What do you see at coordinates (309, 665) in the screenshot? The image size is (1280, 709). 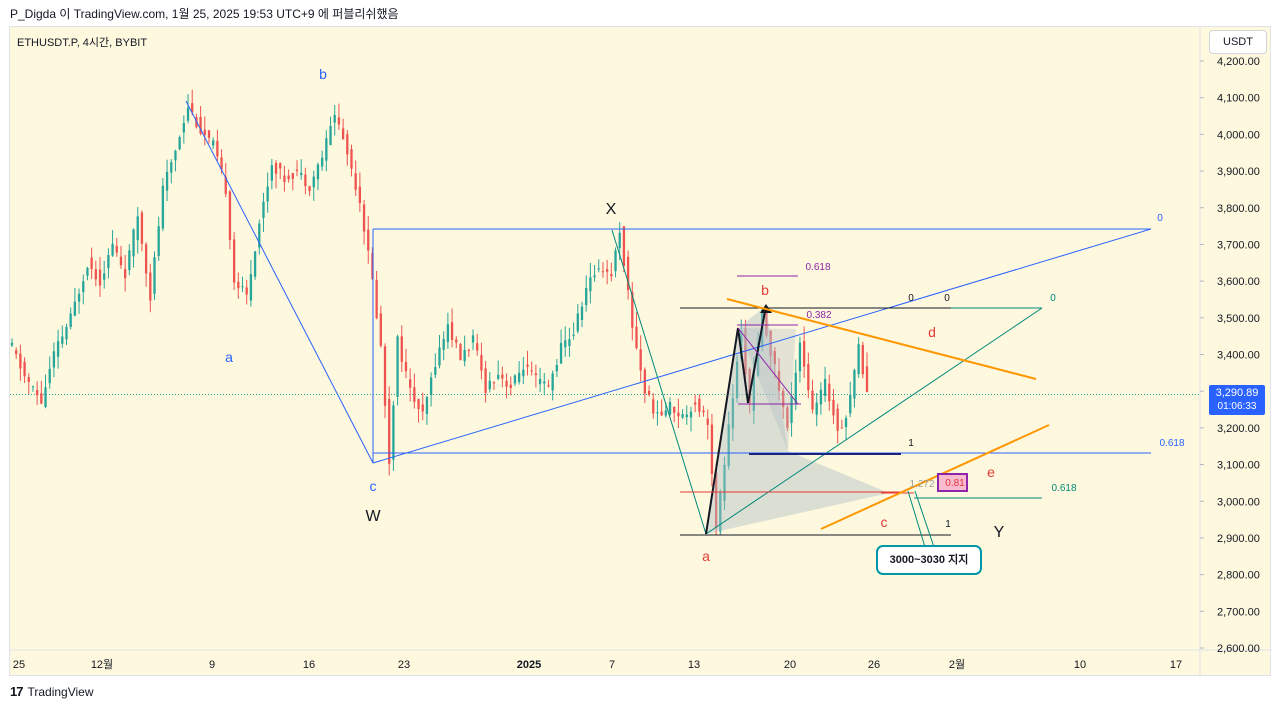 I see `time-axis-label: 16` at bounding box center [309, 665].